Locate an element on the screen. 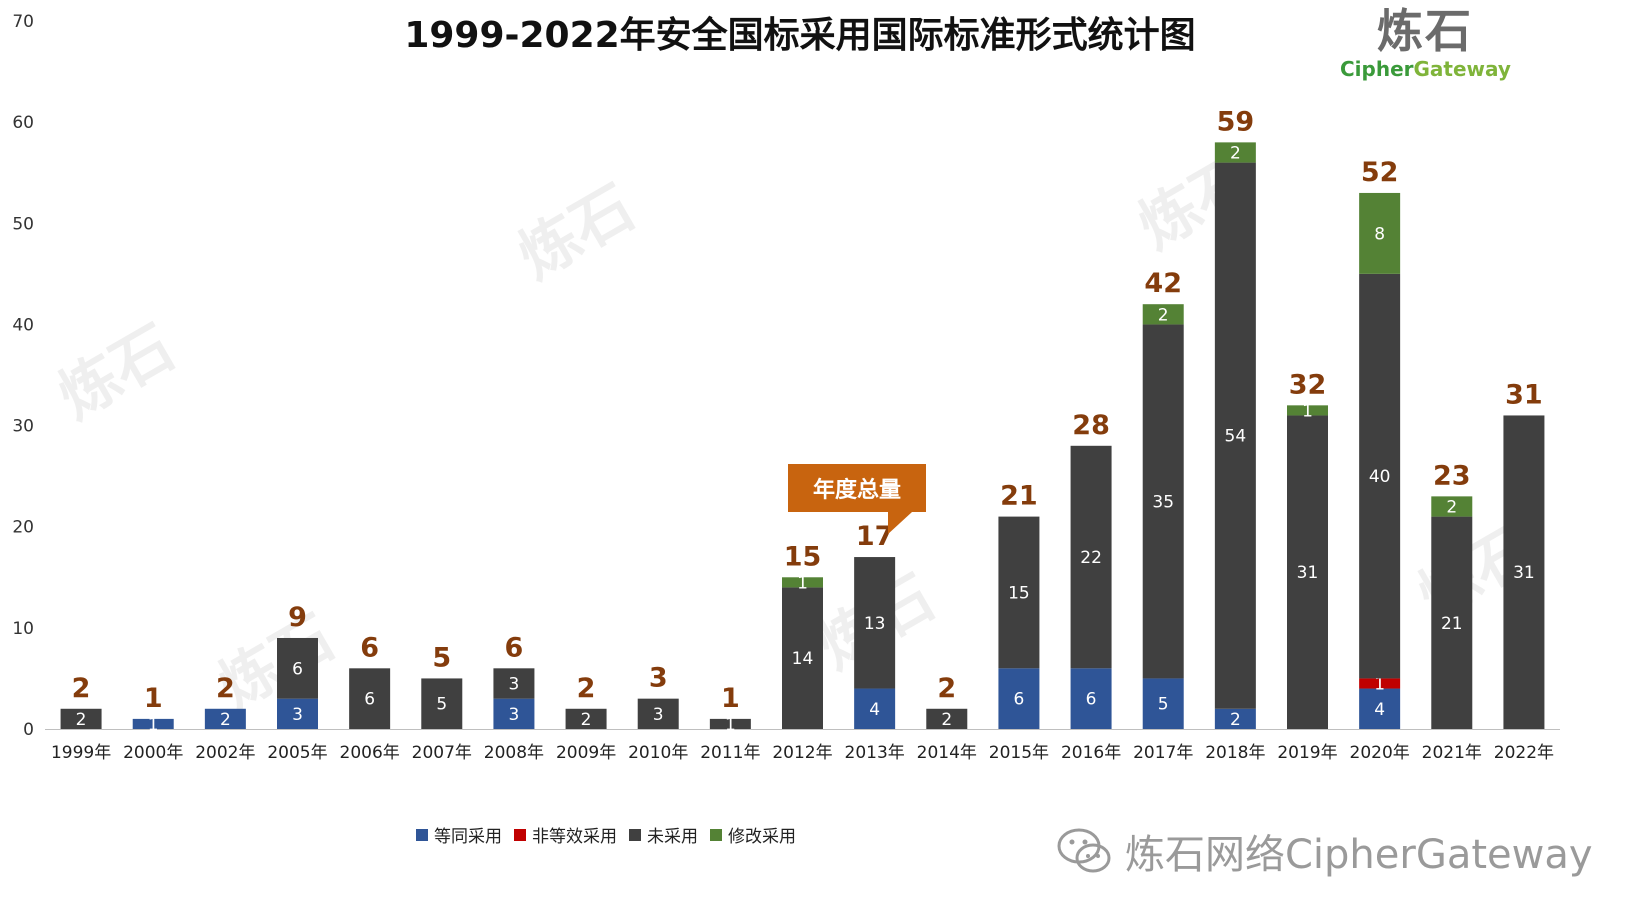 The image size is (1632, 923). legend-item: 等同采用 is located at coordinates (459, 834).